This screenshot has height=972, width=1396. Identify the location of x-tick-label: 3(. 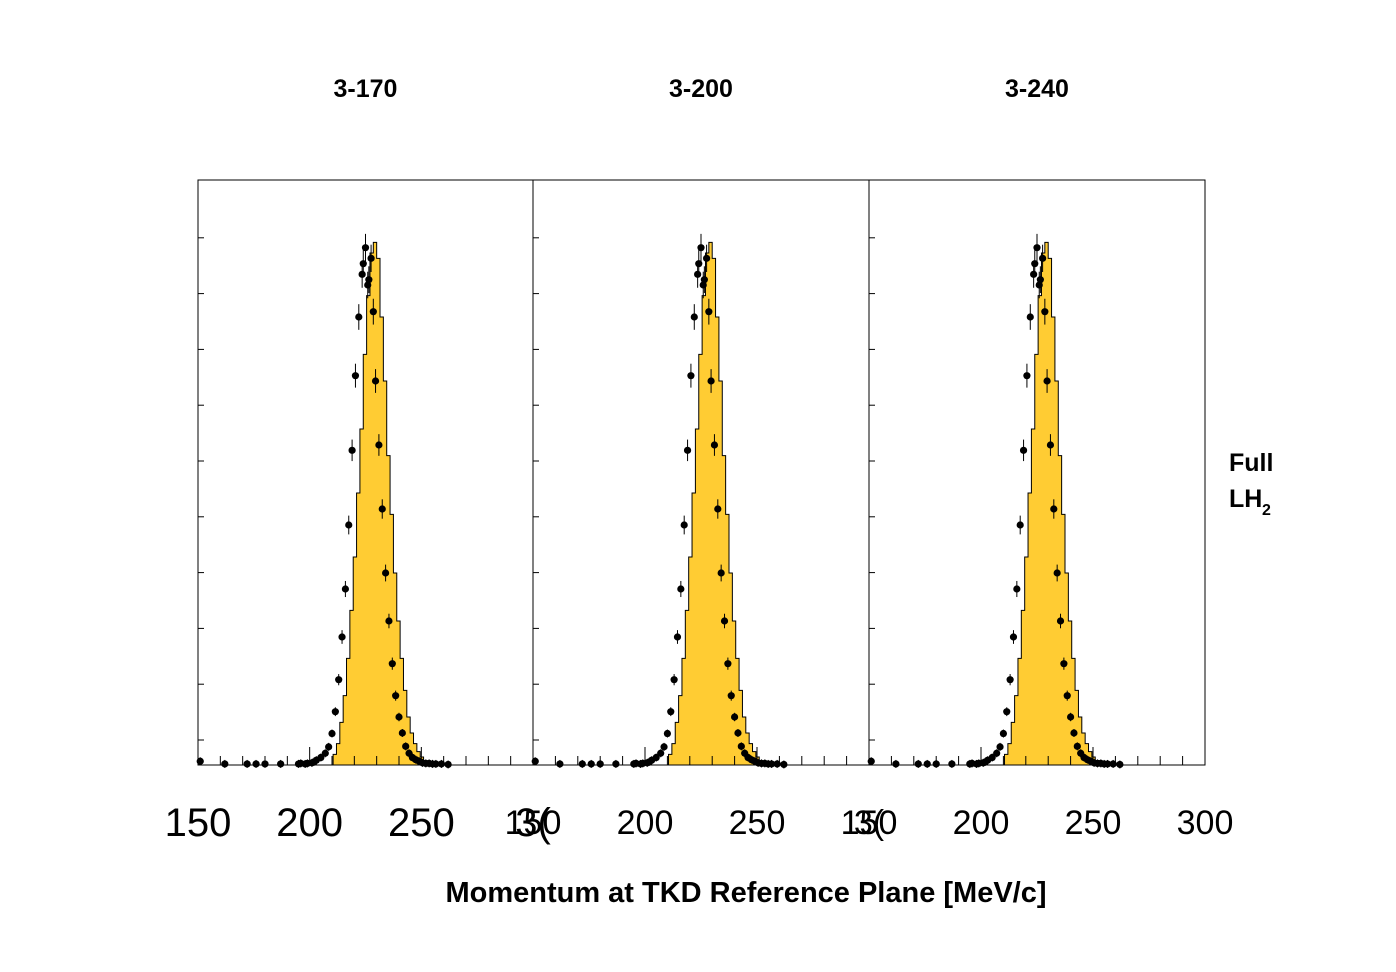
(869, 823).